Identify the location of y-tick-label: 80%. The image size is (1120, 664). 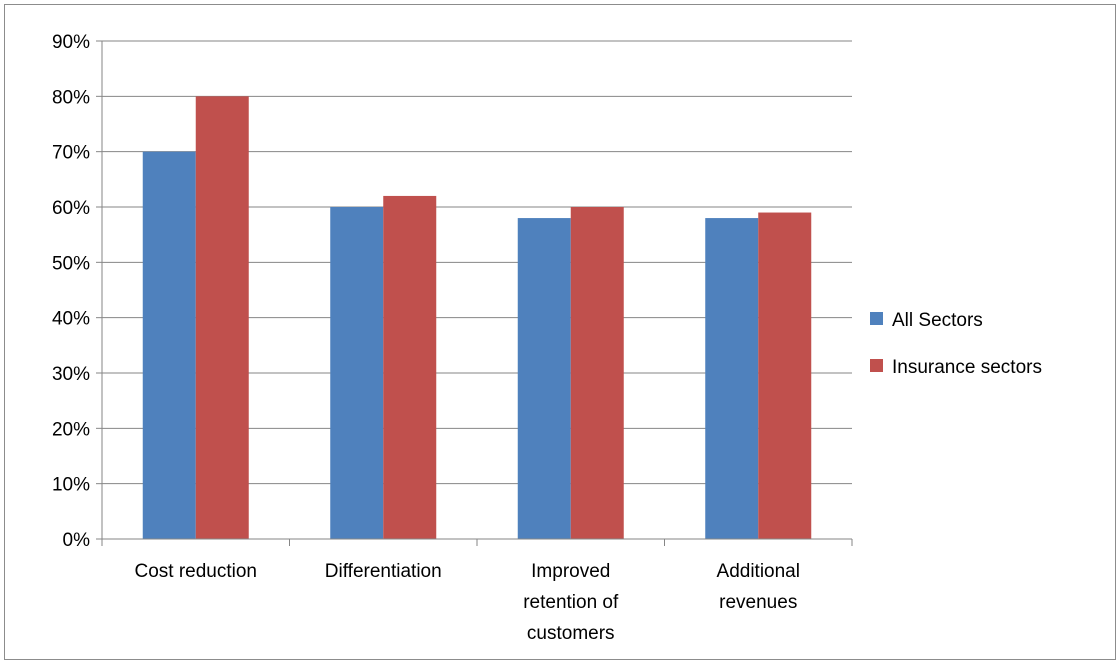
(71, 97).